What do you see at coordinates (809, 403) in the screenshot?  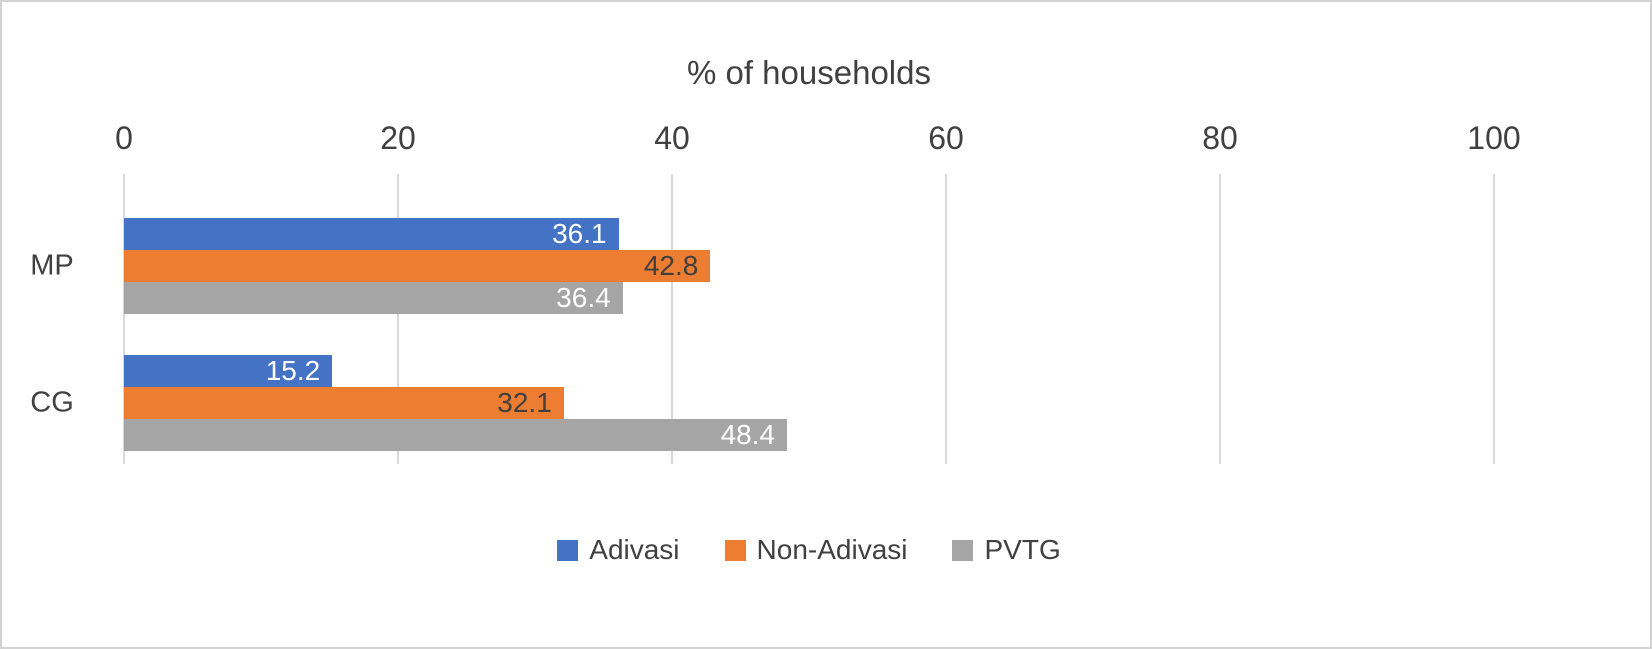 I see `bar-group-cg: 15.2 32.1 48.4` at bounding box center [809, 403].